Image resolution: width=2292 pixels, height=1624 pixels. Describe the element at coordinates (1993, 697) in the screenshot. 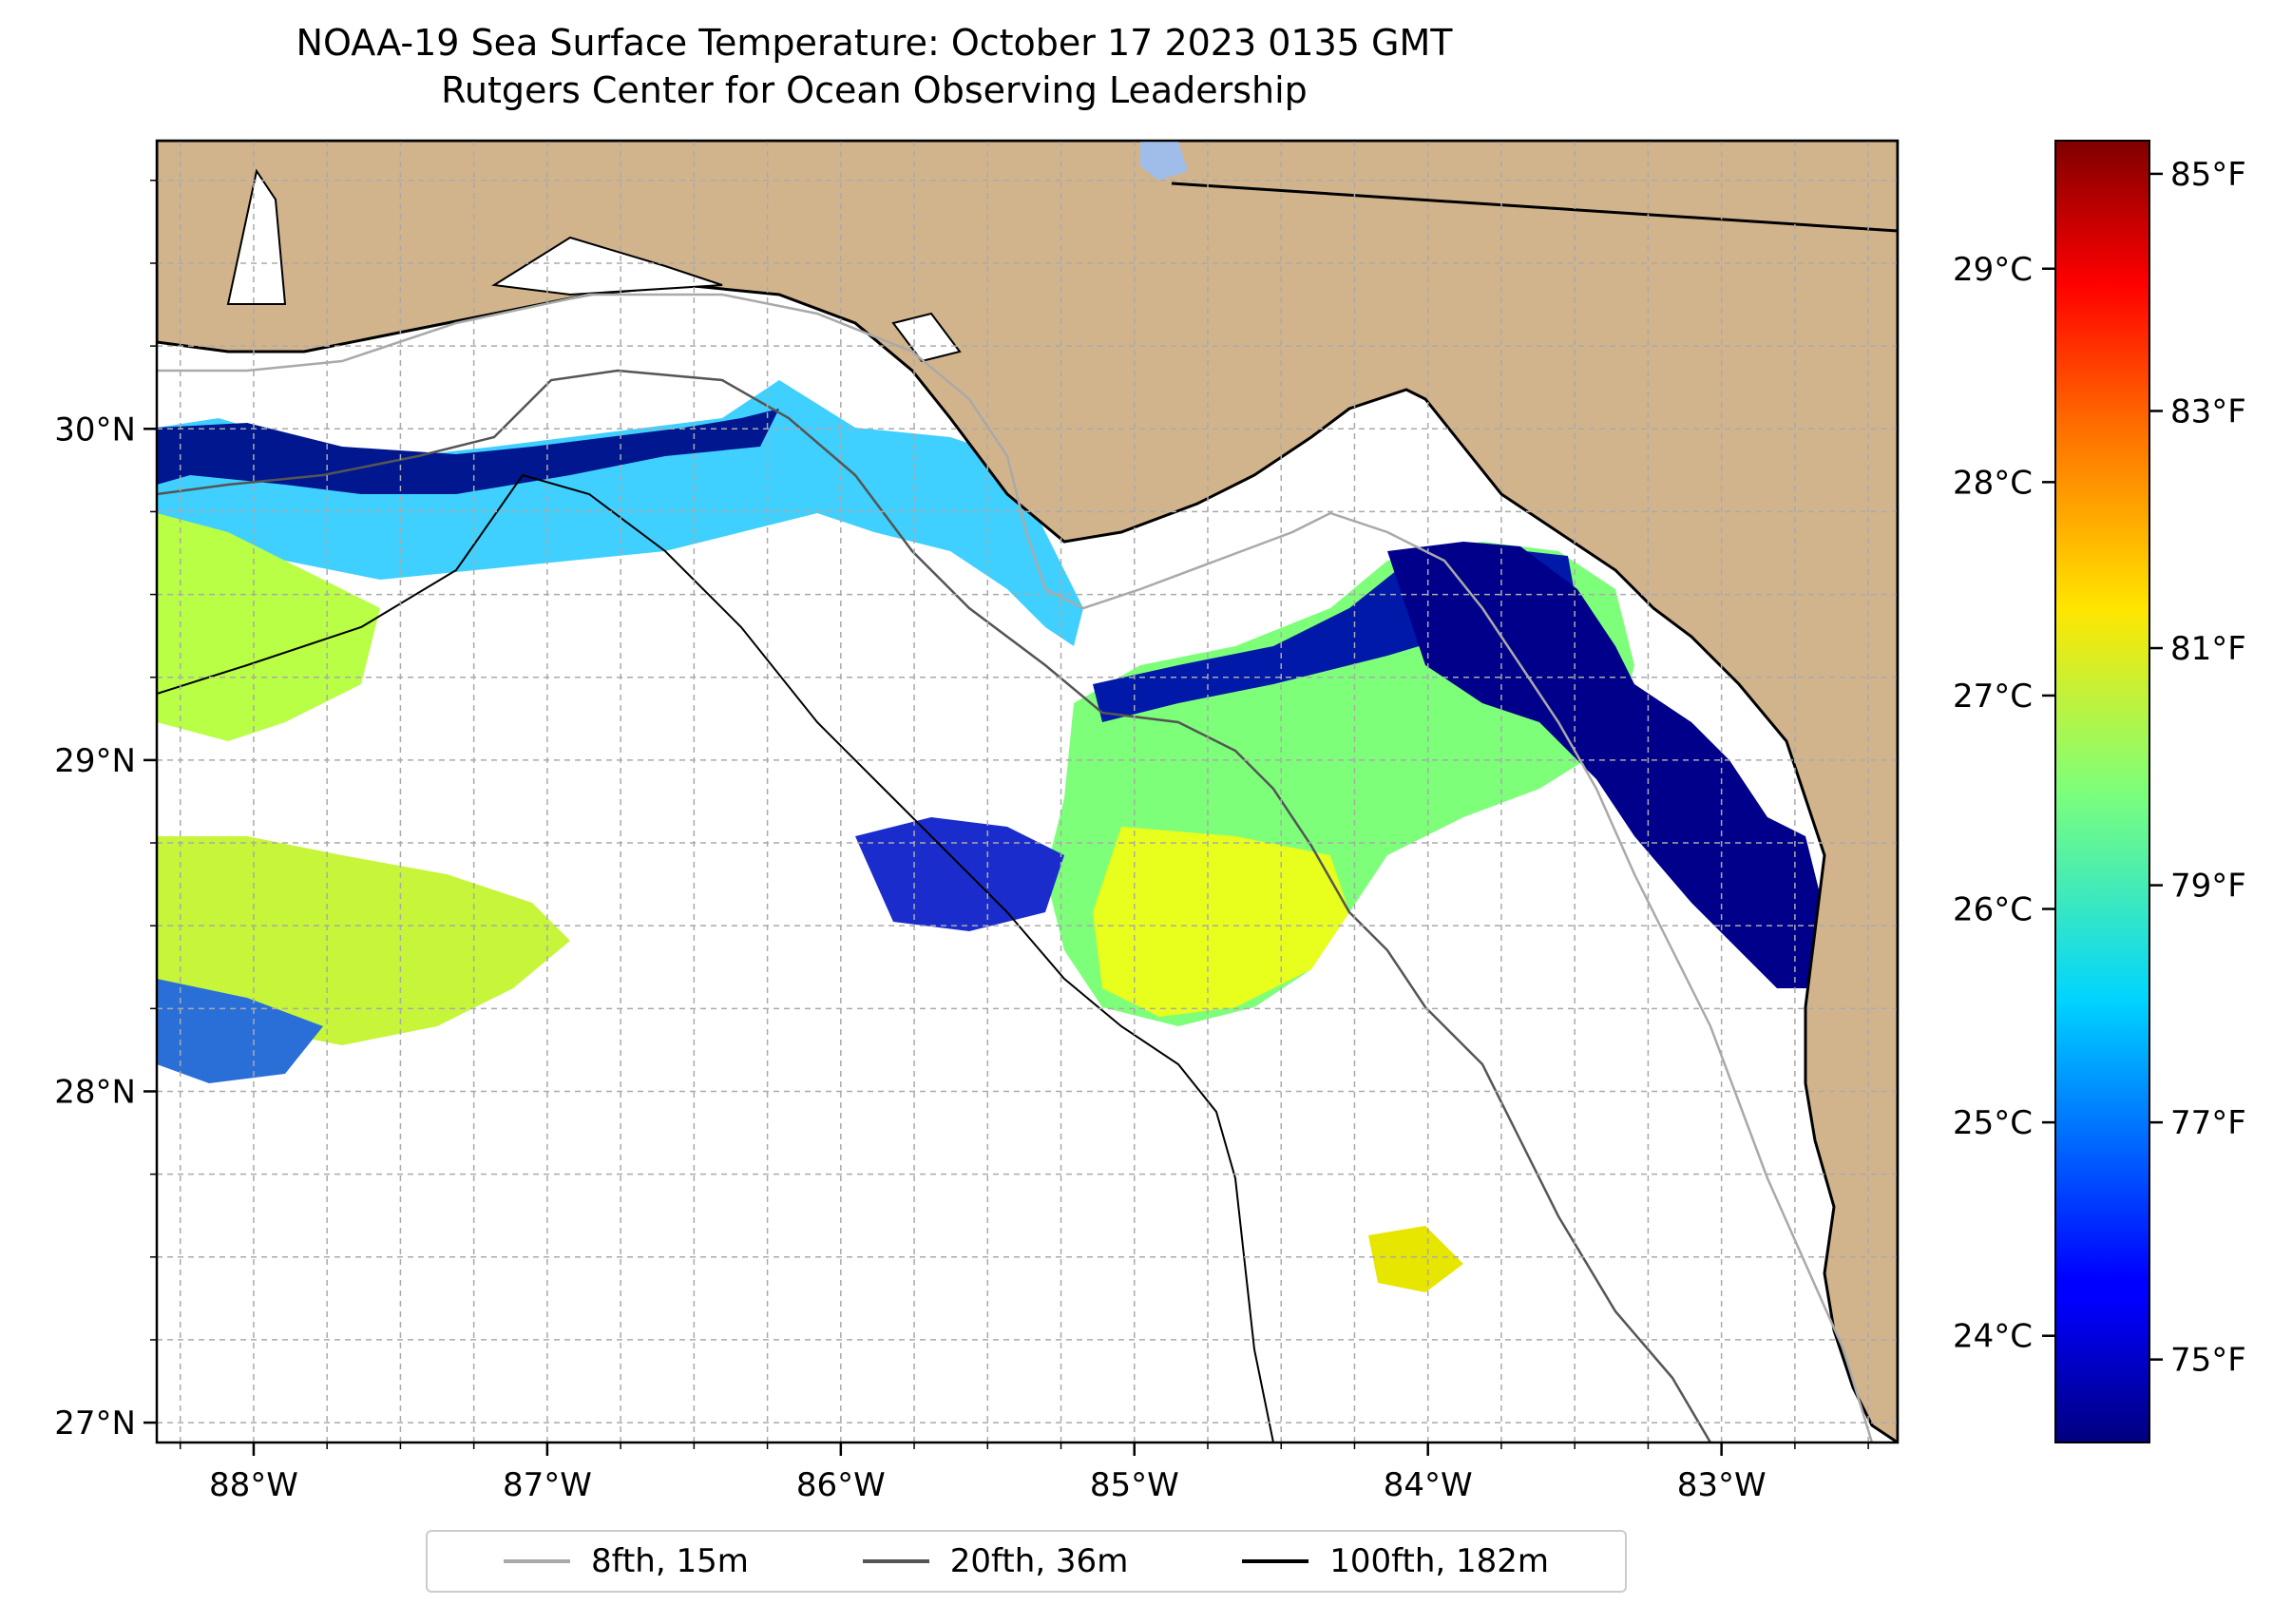

I see `celsius-tick-label: 27°C` at that location.